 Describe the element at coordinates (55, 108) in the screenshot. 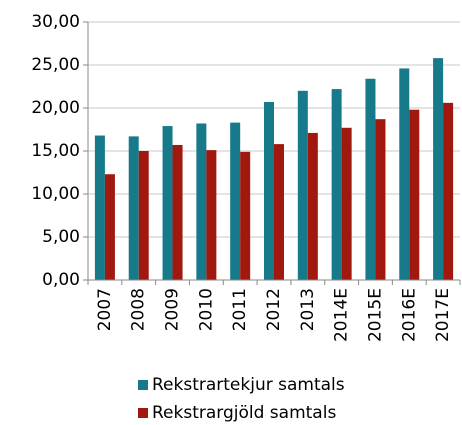

I see `y-tick-label: 20,00` at that location.